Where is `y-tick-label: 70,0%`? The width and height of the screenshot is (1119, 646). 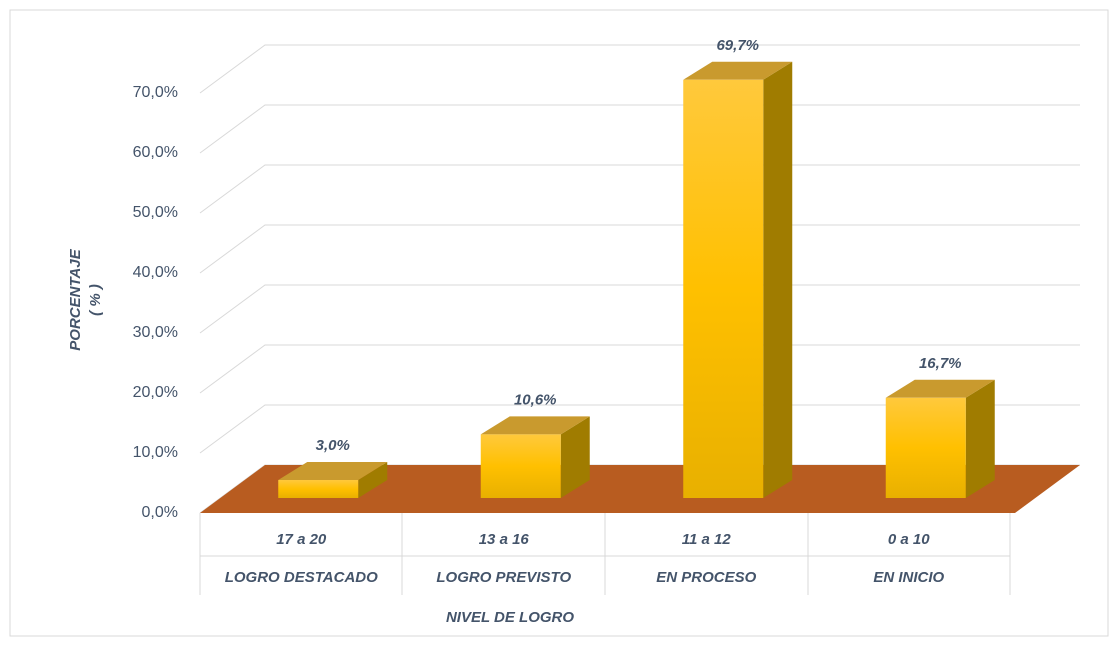
y-tick-label: 70,0% is located at coordinates (155, 92).